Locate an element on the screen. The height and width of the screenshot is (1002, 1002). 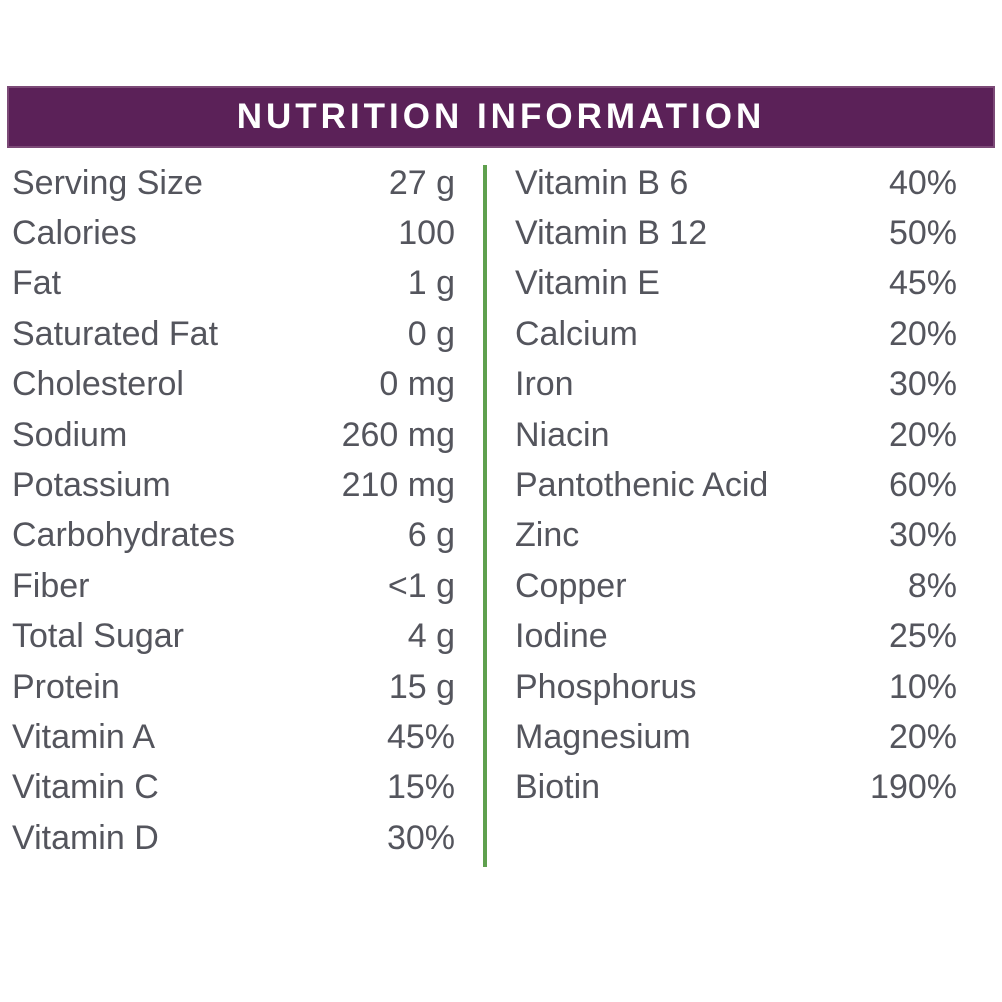
table-row: Vitamin B 6 40% is located at coordinates (736, 183).